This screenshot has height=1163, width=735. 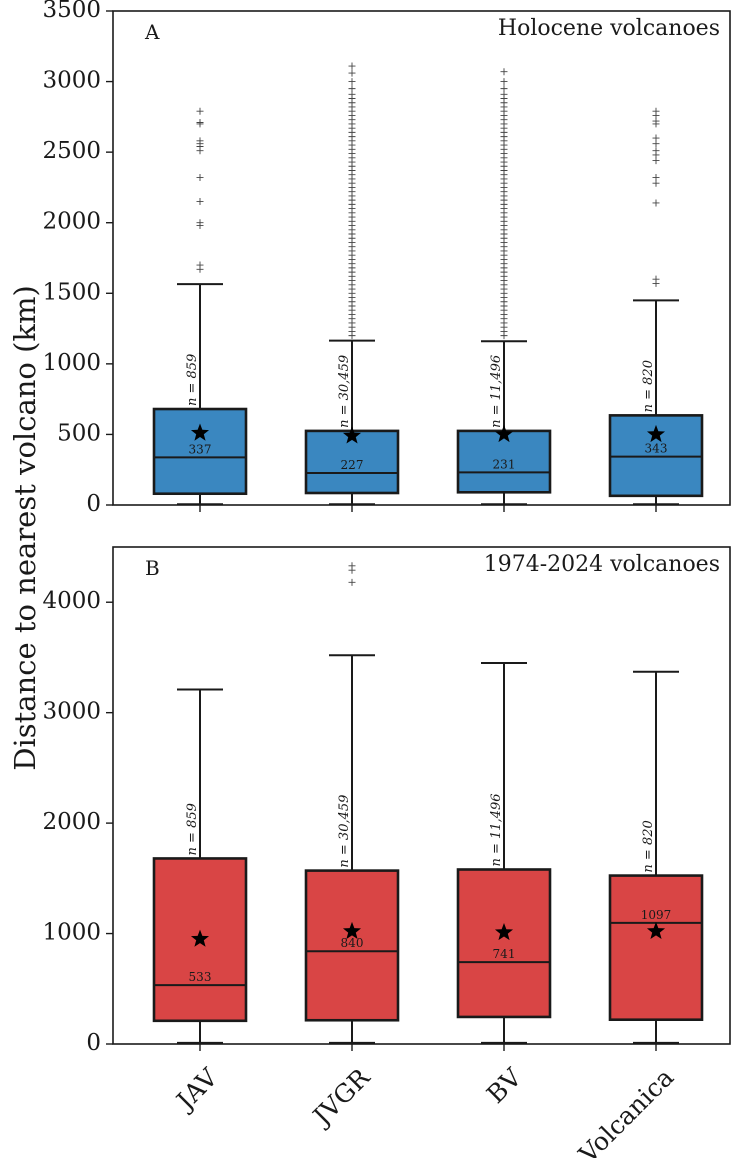 I want to click on x-category-label: Volcanica, so click(x=626, y=1110).